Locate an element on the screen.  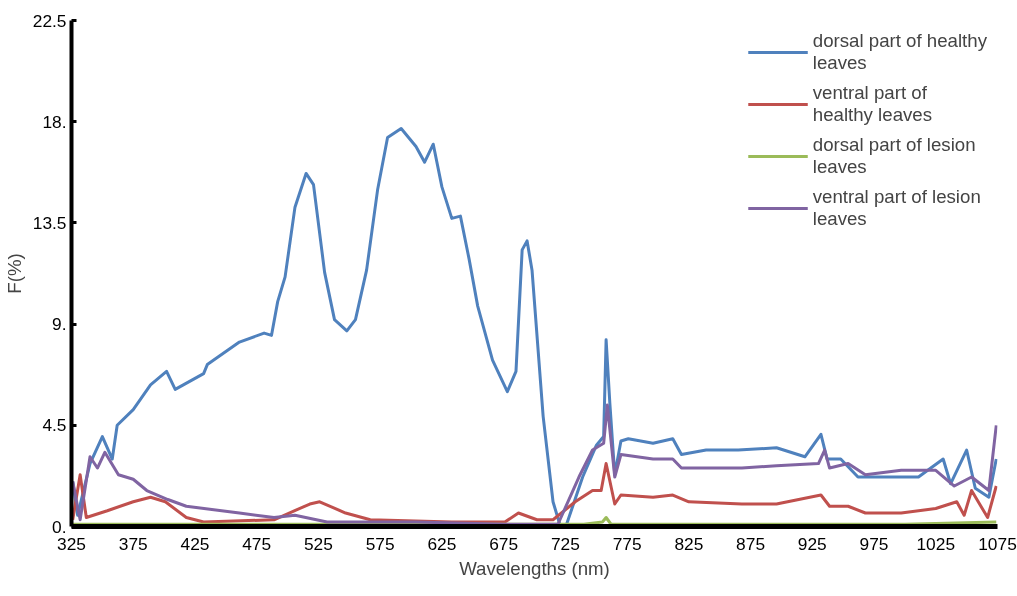
x-axis-title: Wavelengths (nm) is located at coordinates (534, 568).